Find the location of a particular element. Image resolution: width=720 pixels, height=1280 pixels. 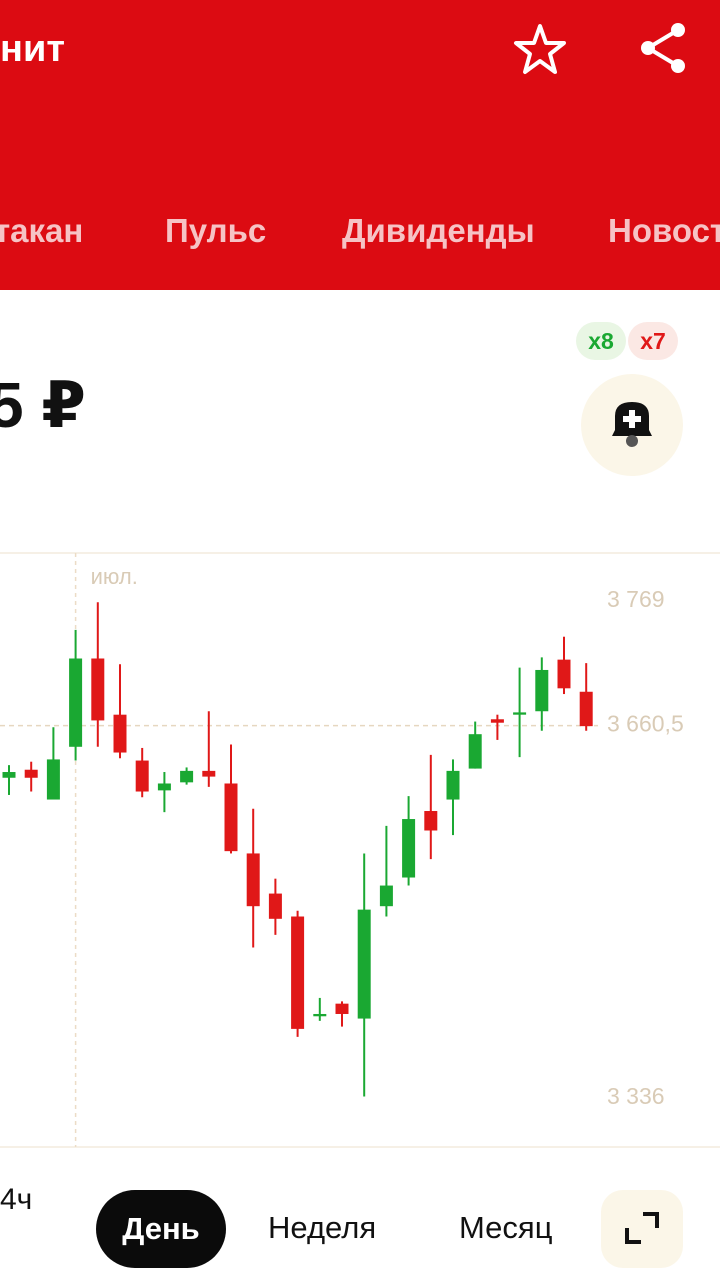

tab: Новост is located at coordinates (664, 230).